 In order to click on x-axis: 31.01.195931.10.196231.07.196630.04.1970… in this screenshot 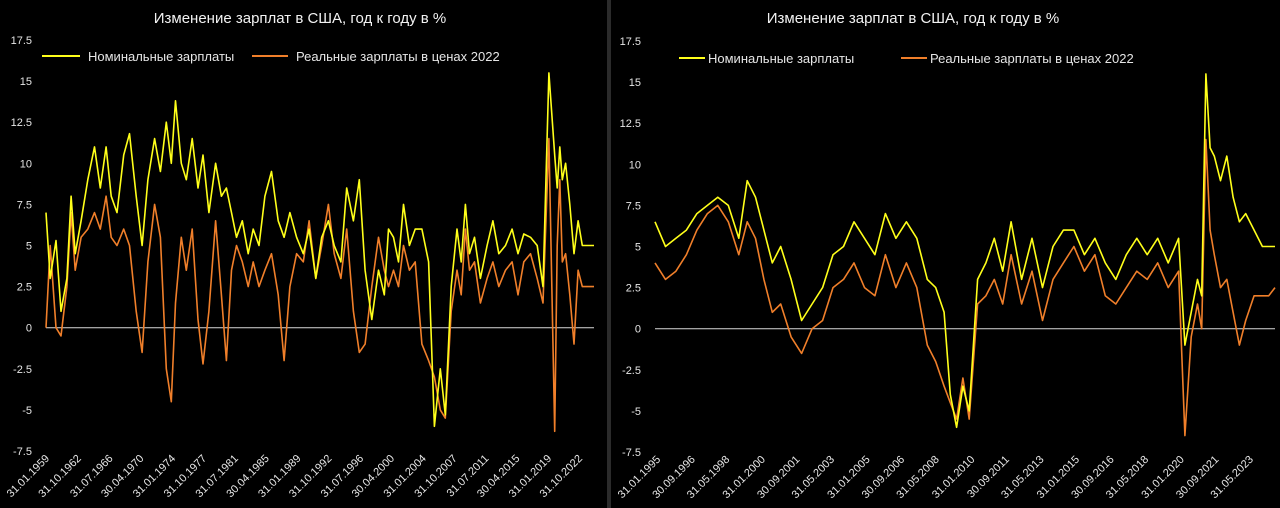, I will do `click(295, 476)`.